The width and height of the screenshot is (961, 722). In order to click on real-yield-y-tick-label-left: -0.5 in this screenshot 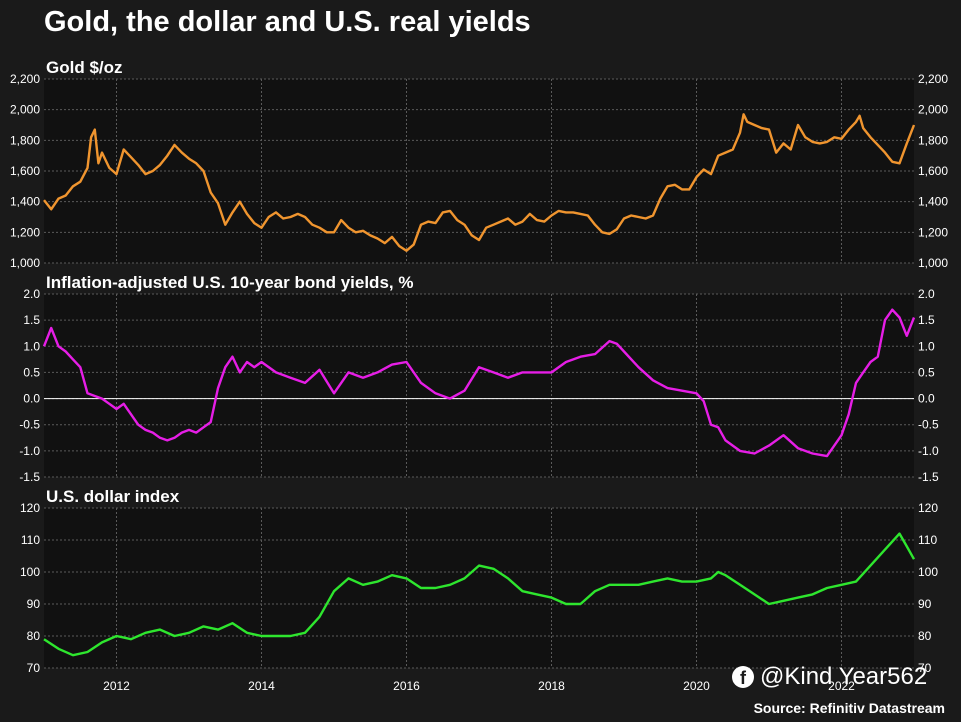, I will do `click(29, 425)`.